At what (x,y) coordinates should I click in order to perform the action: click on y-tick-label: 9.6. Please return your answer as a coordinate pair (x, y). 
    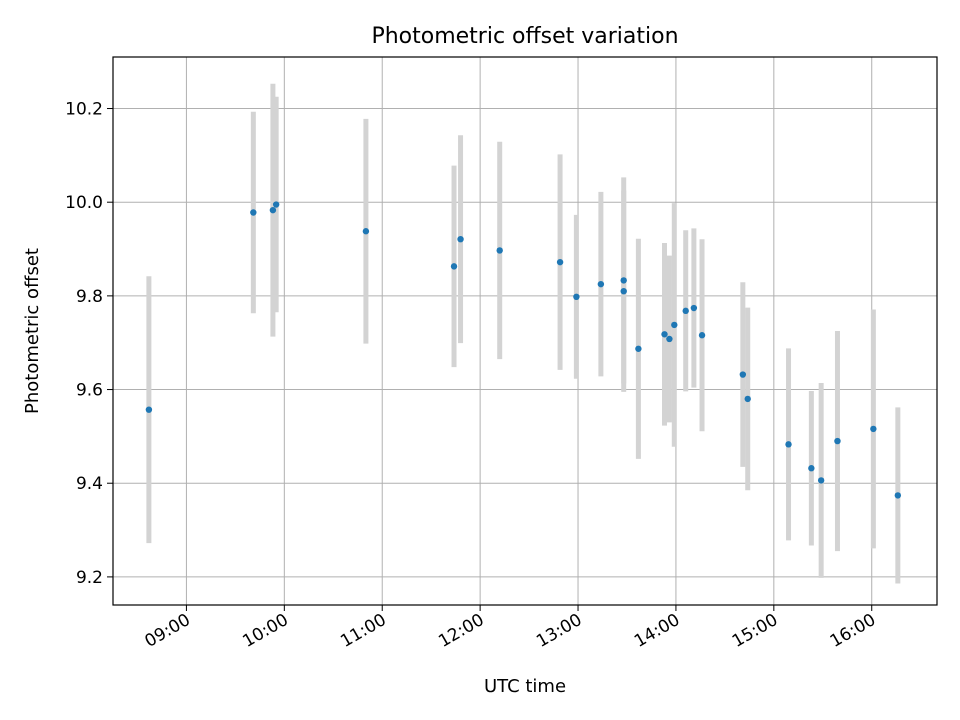
    Looking at the image, I should click on (89, 391).